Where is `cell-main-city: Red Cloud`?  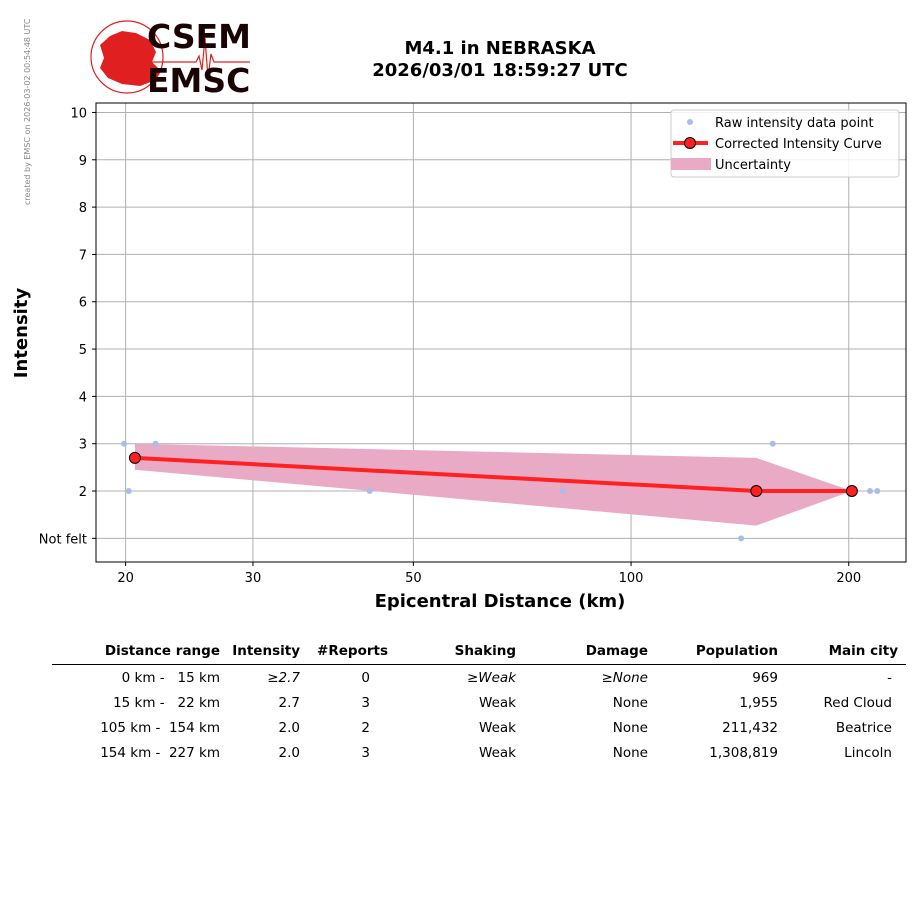
cell-main-city: Red Cloud is located at coordinates (857, 702).